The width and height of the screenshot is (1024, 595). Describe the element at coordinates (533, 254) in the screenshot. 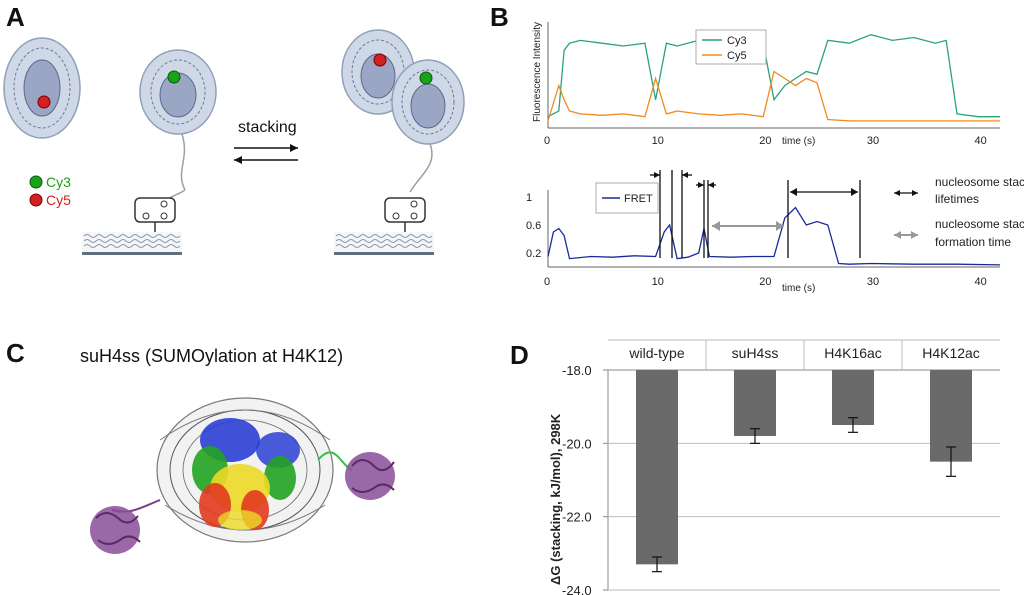

I see `b-bottom-ytick: 0.2` at that location.